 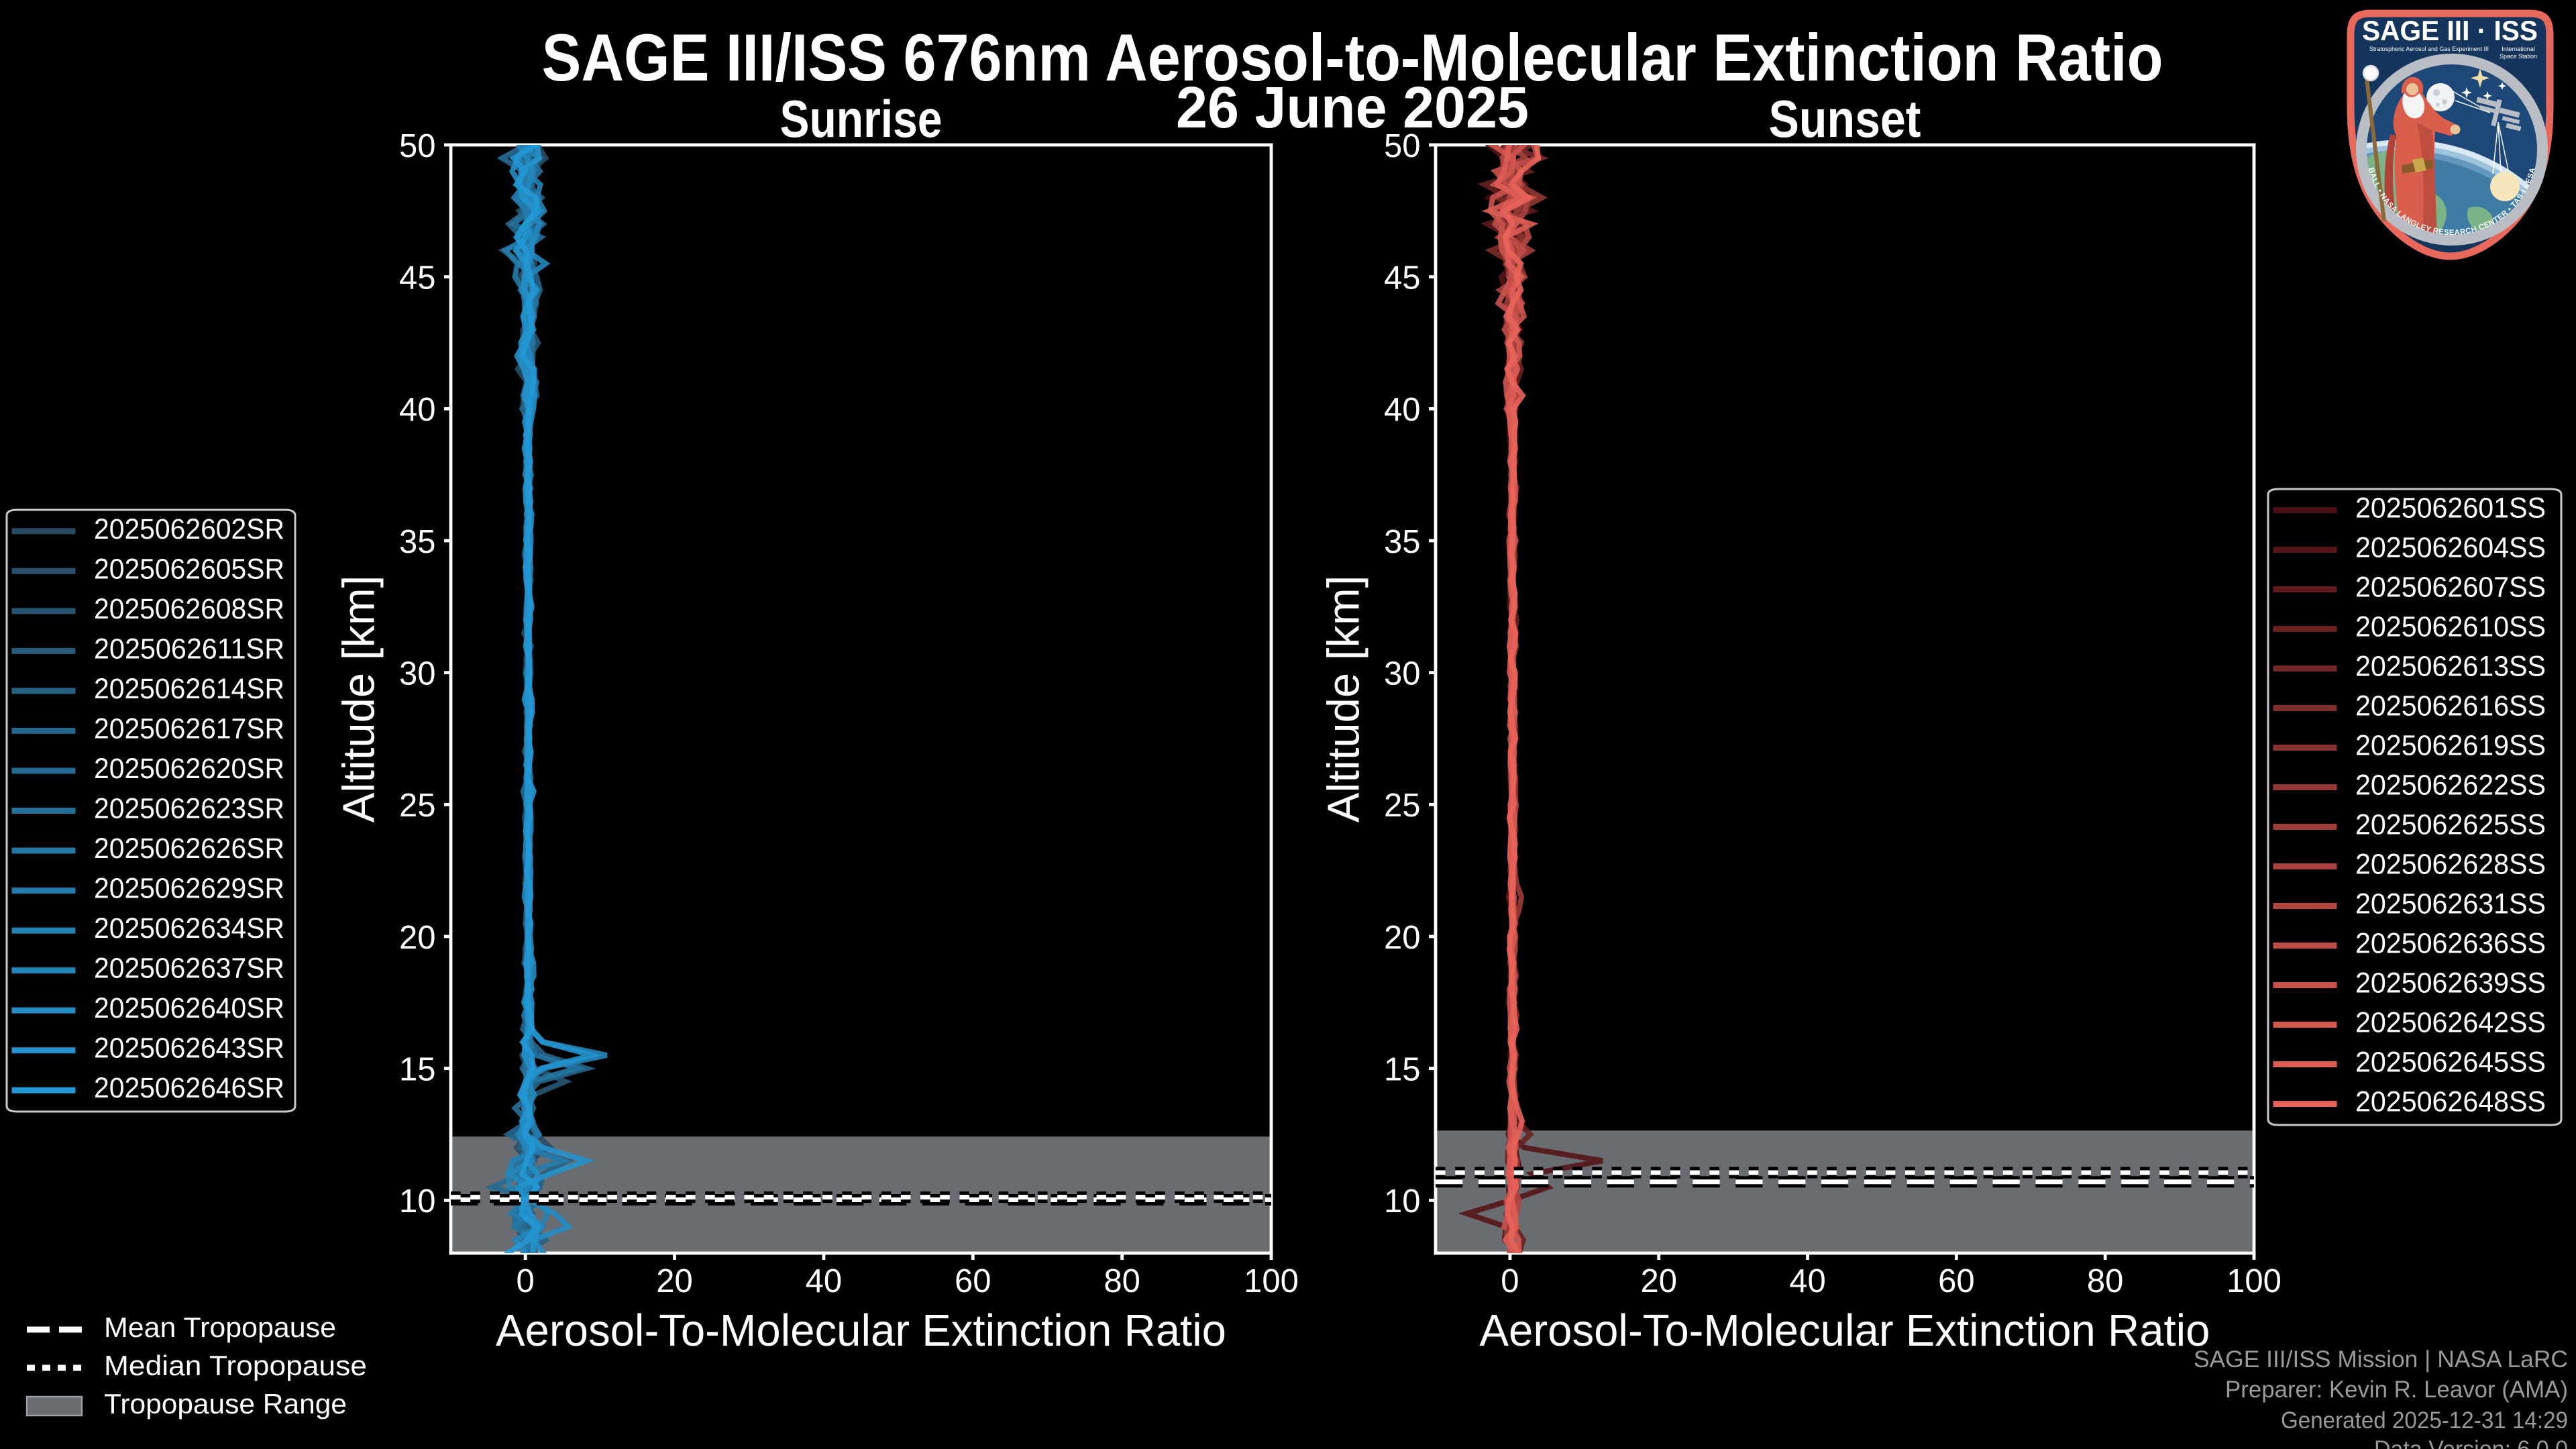 I want to click on svg-text: 2025062646SR, so click(x=189, y=1088).